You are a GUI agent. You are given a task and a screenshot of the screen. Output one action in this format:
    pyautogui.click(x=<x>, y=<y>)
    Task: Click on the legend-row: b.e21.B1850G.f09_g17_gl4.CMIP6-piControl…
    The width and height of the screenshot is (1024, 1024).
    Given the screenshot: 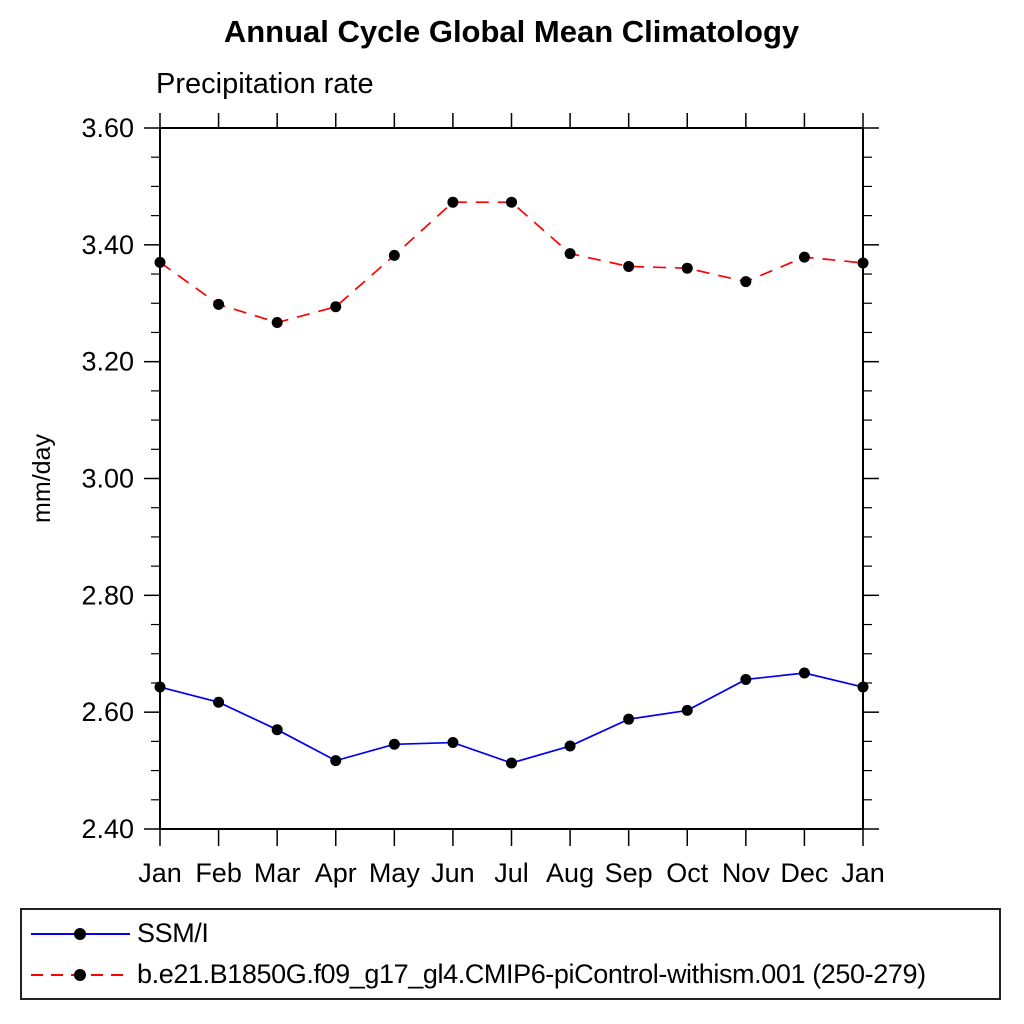 What is the action you would take?
    pyautogui.click(x=513, y=974)
    